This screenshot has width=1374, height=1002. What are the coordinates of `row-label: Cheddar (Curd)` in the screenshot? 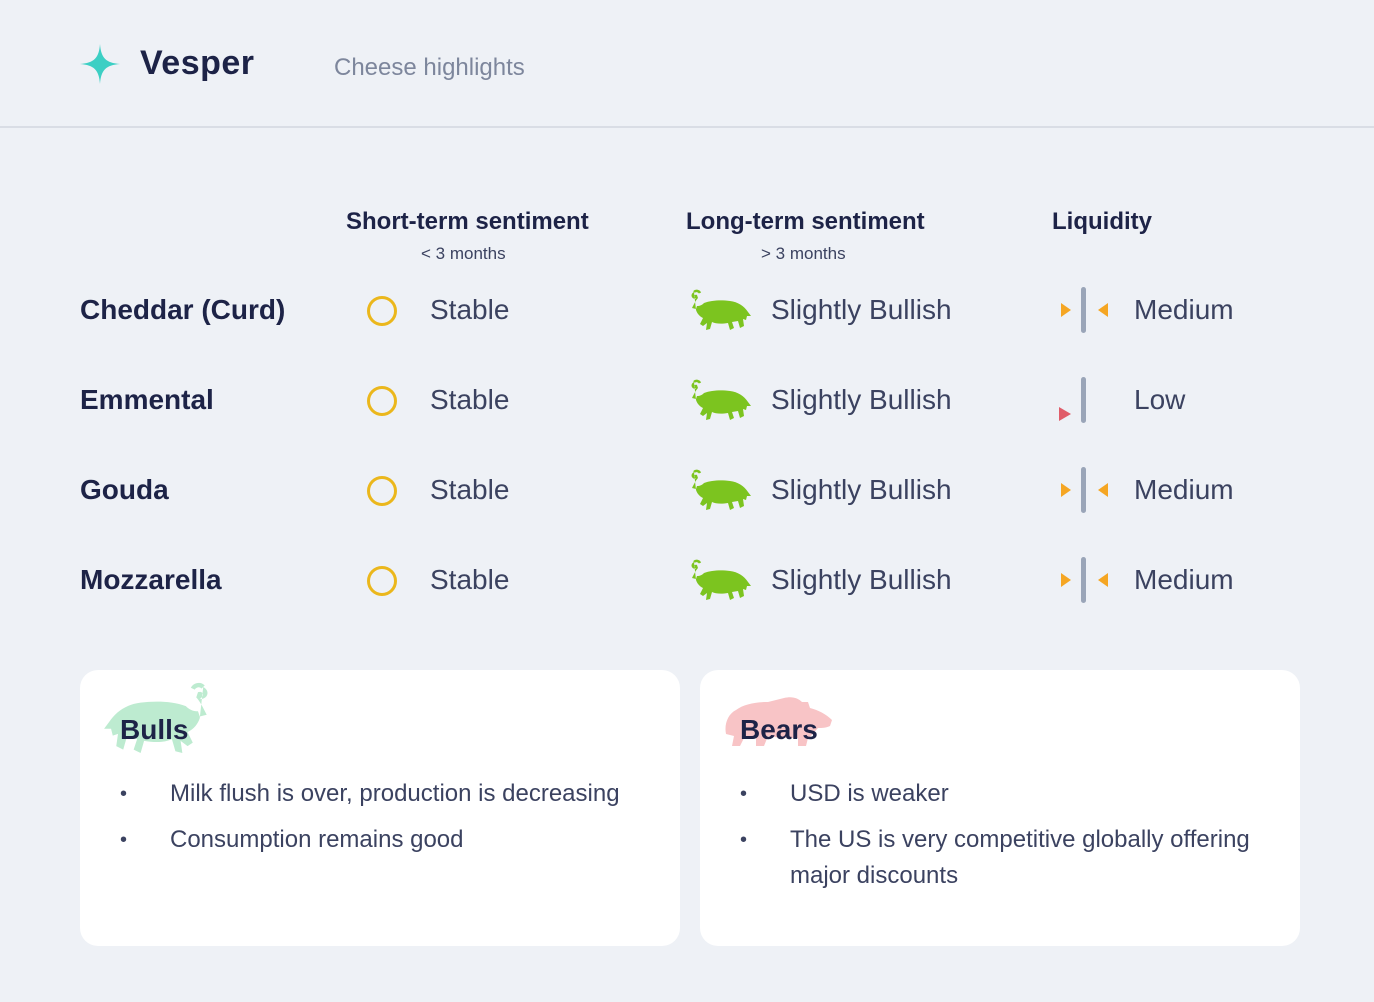 It's located at (183, 309).